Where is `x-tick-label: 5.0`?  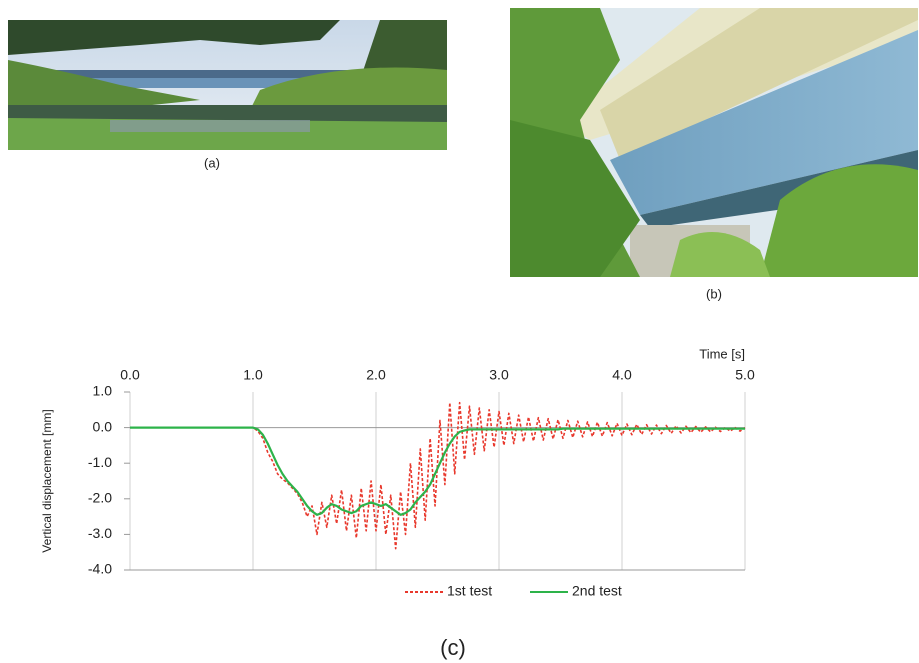
x-tick-label: 5.0 is located at coordinates (745, 375).